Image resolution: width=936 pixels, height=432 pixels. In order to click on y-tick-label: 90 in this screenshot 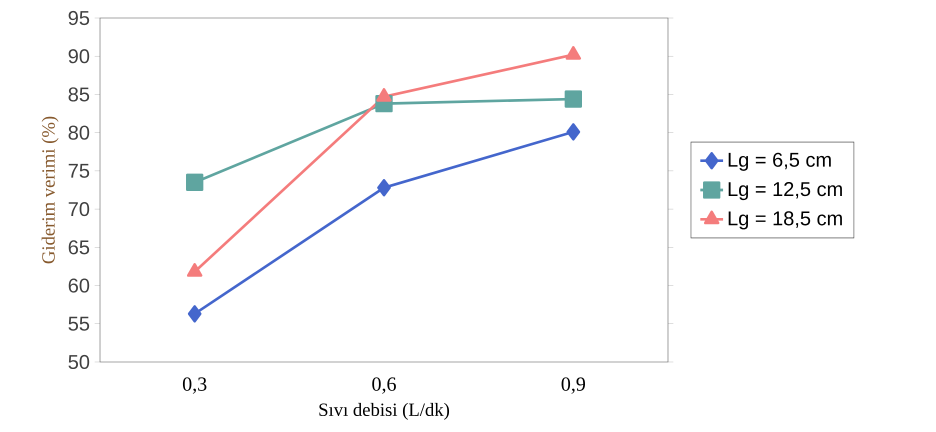, I will do `click(79, 56)`.